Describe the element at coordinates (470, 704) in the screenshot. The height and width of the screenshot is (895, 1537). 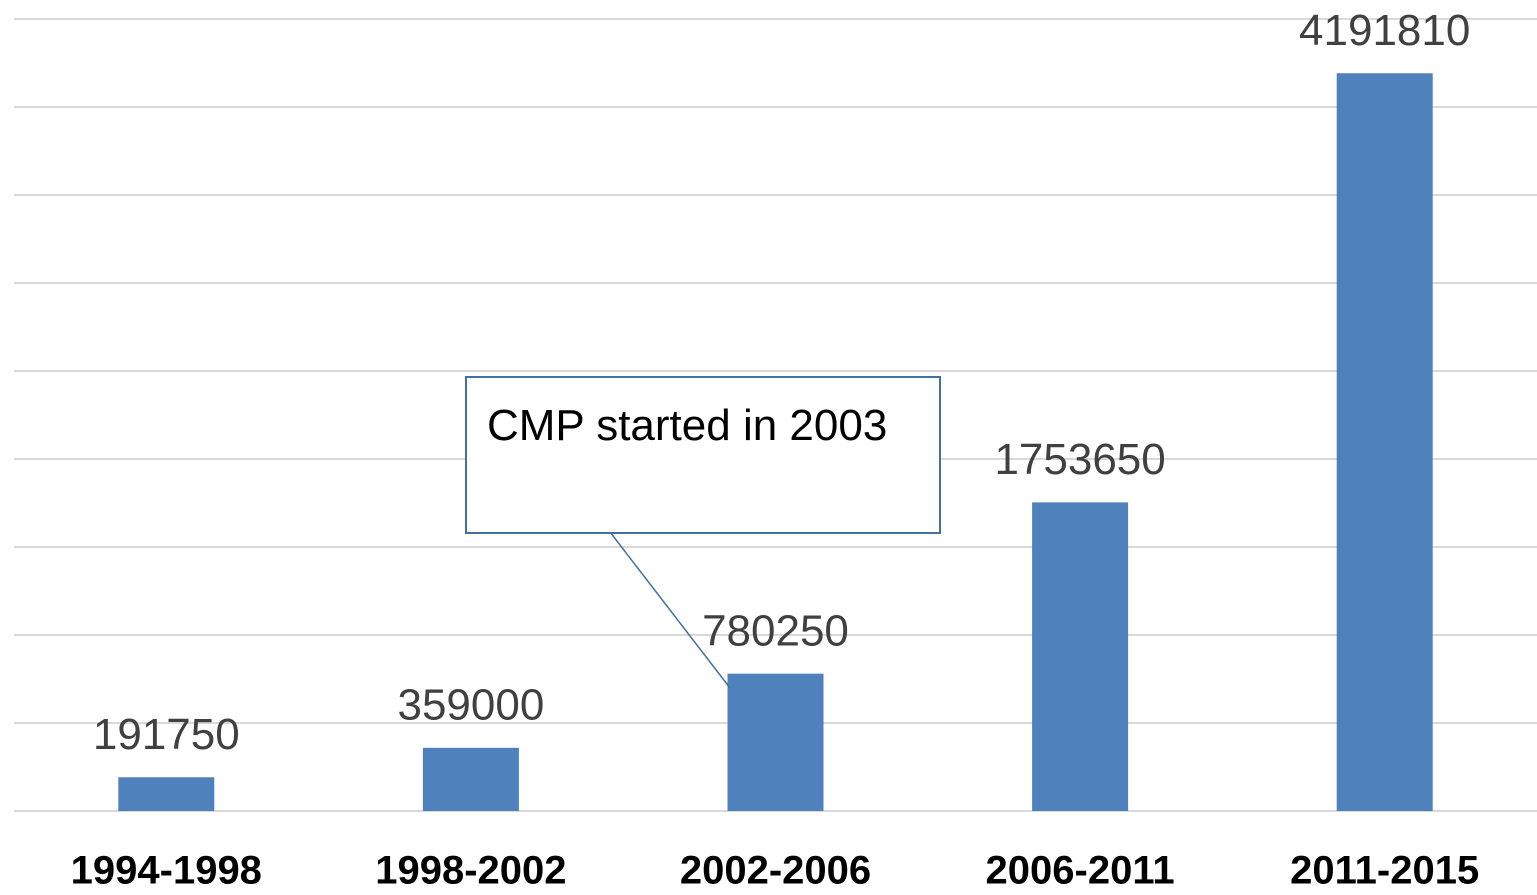
I see `data-label: 359000` at that location.